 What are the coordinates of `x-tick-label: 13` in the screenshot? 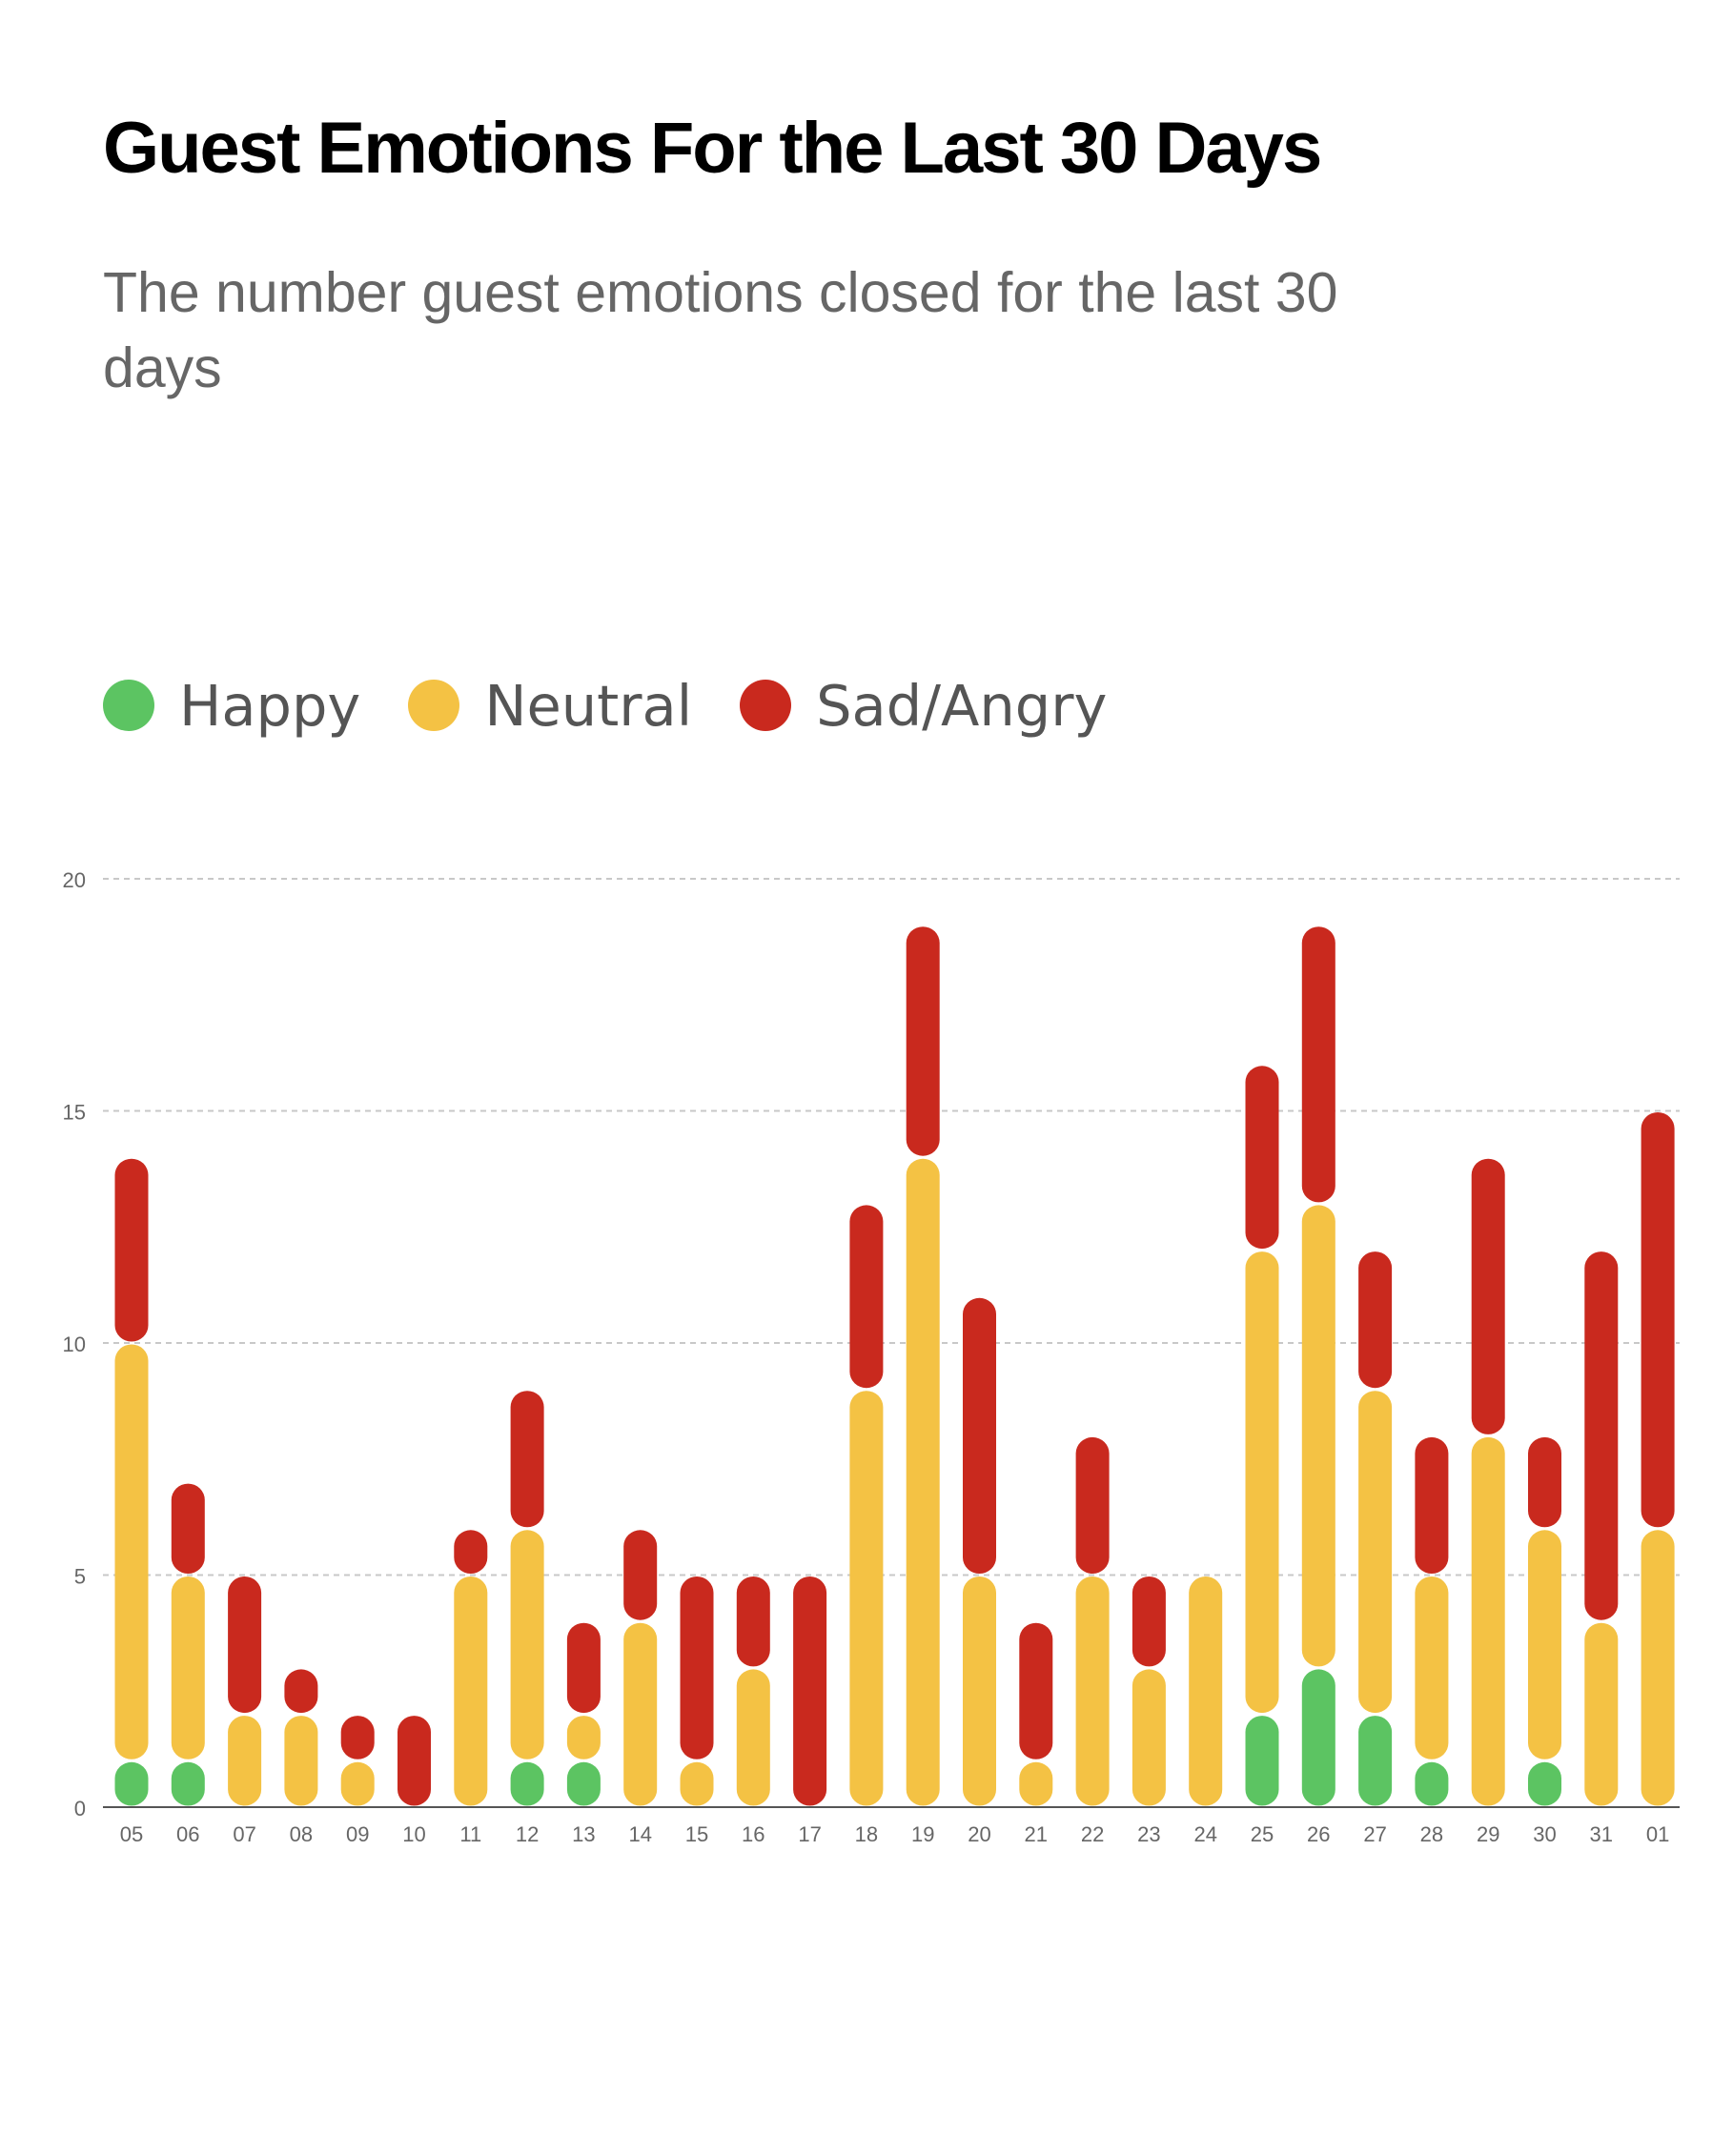 It's located at (583, 1834).